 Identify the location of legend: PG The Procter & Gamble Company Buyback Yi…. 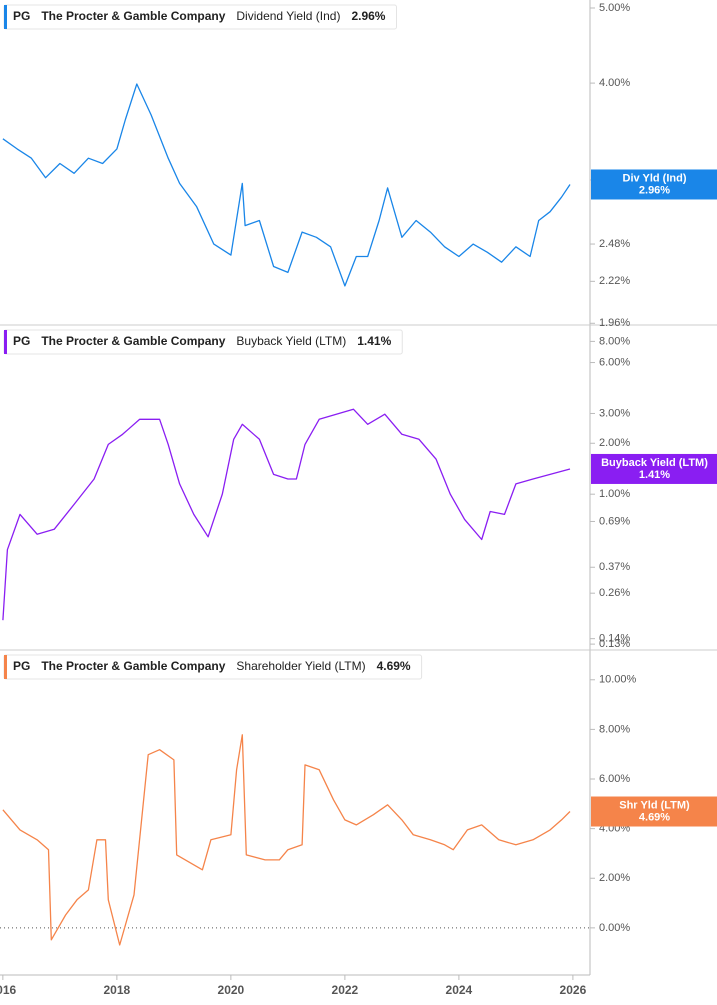
(203, 342).